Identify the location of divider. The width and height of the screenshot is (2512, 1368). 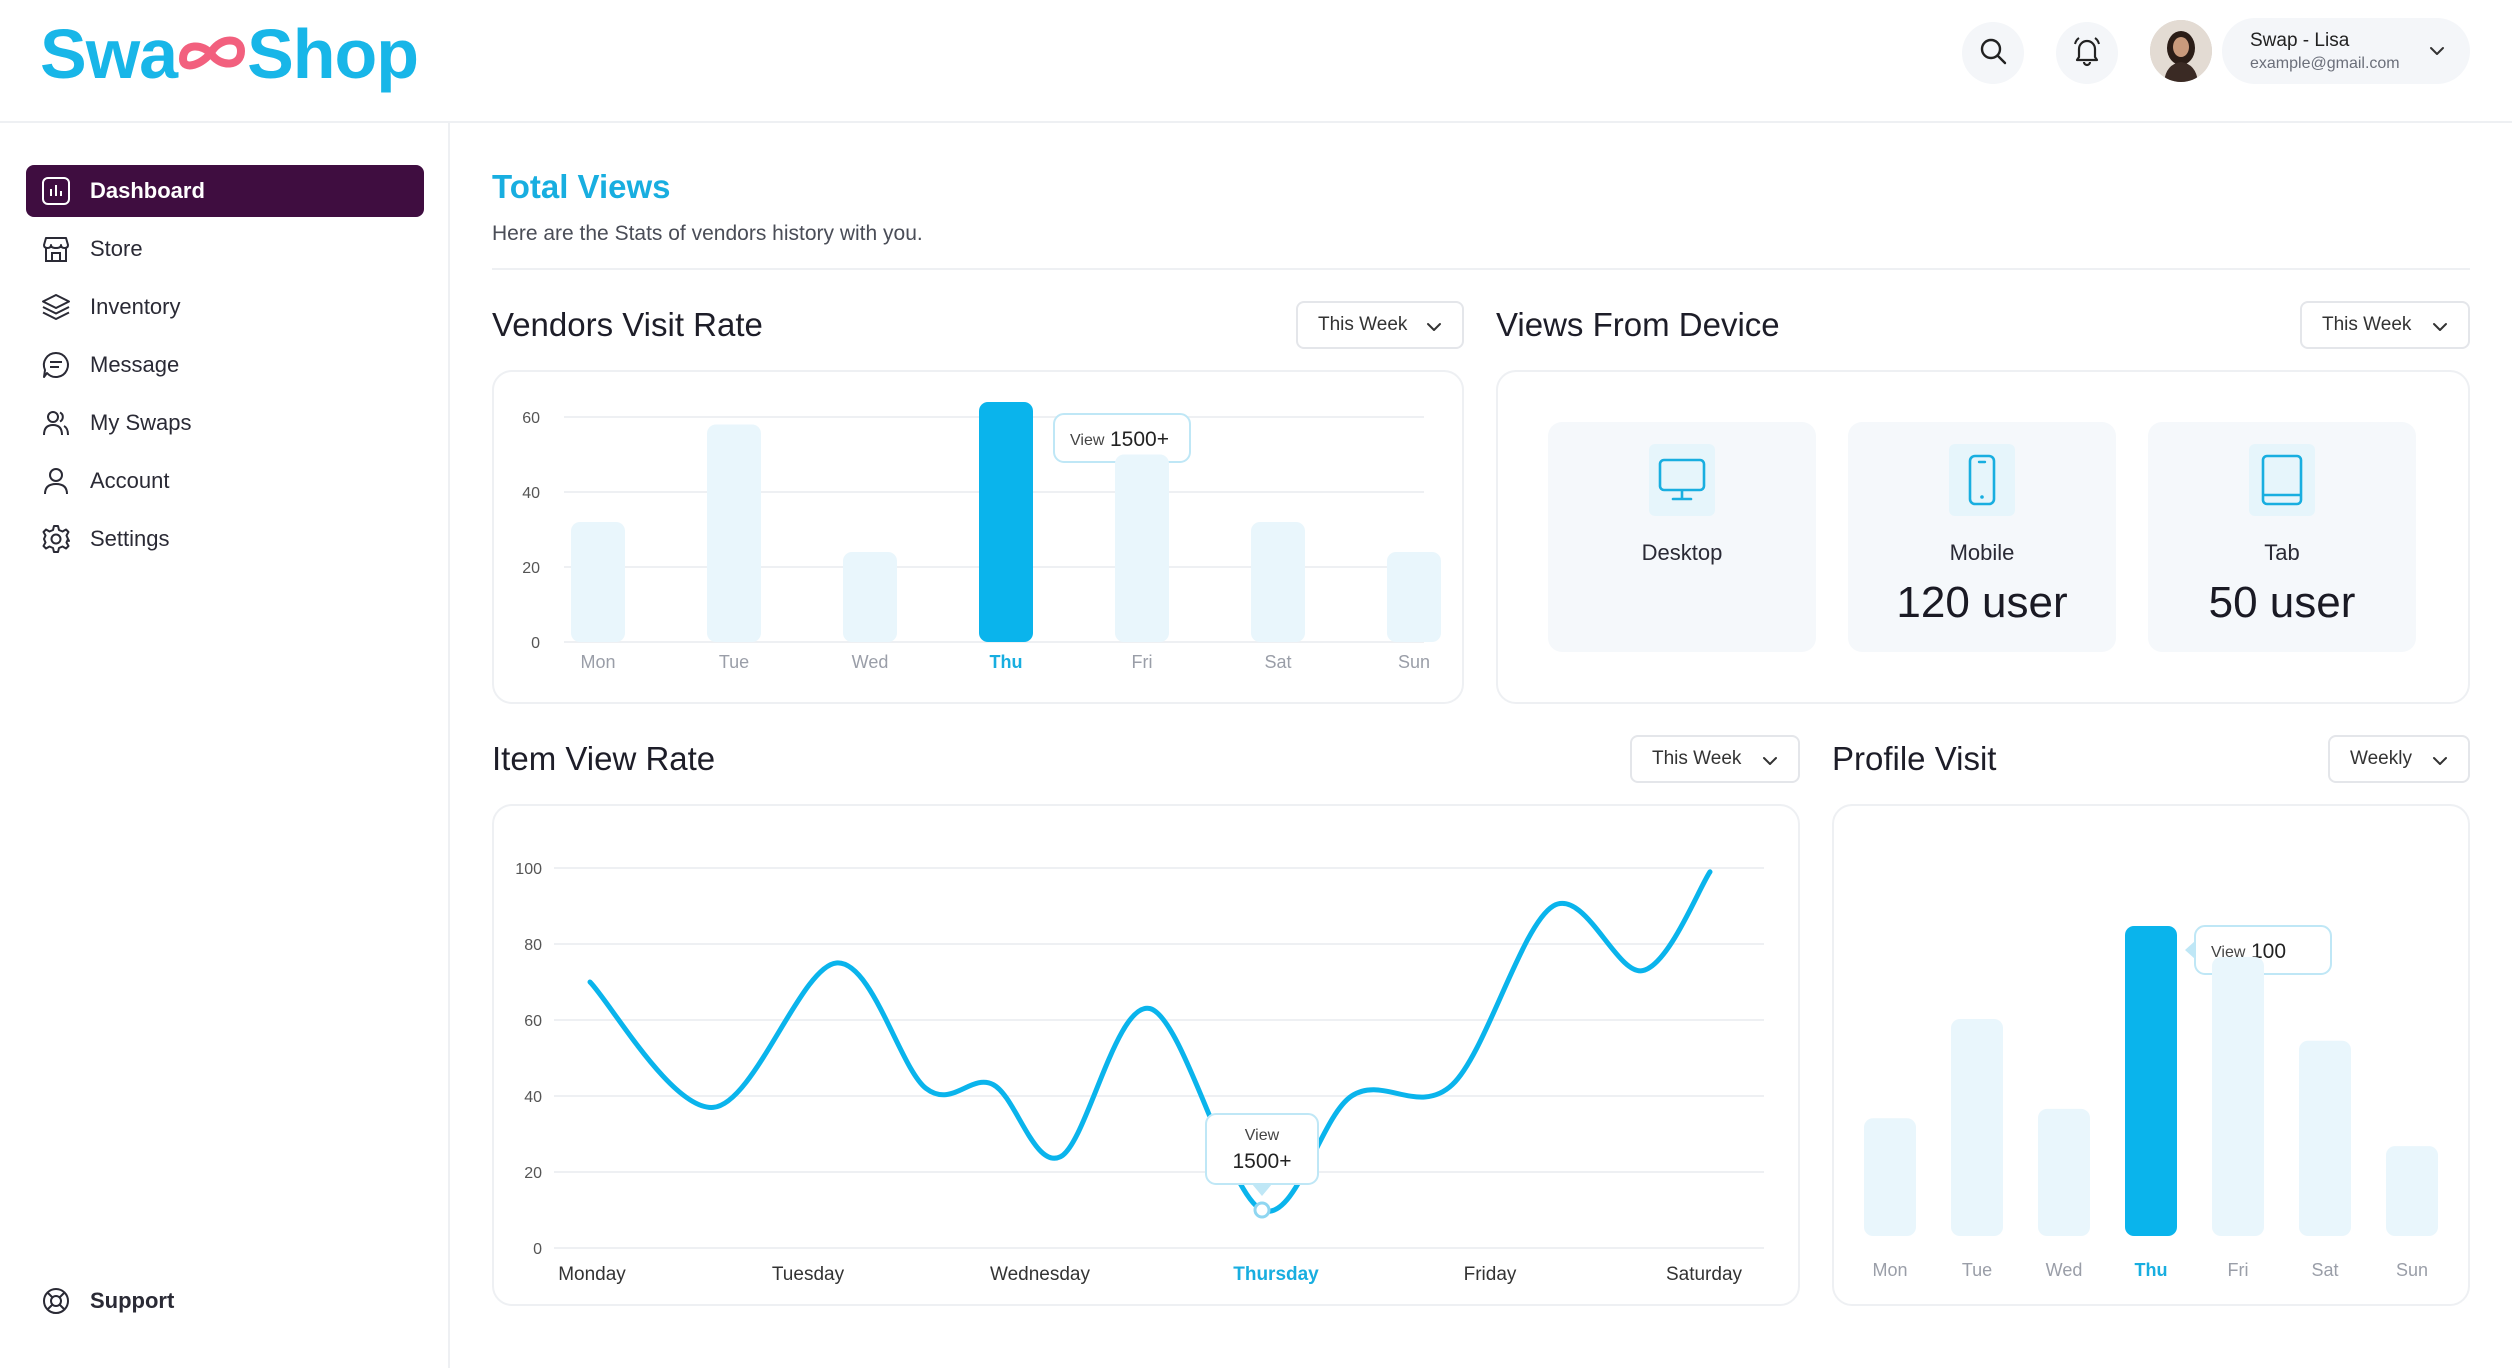
(1481, 269).